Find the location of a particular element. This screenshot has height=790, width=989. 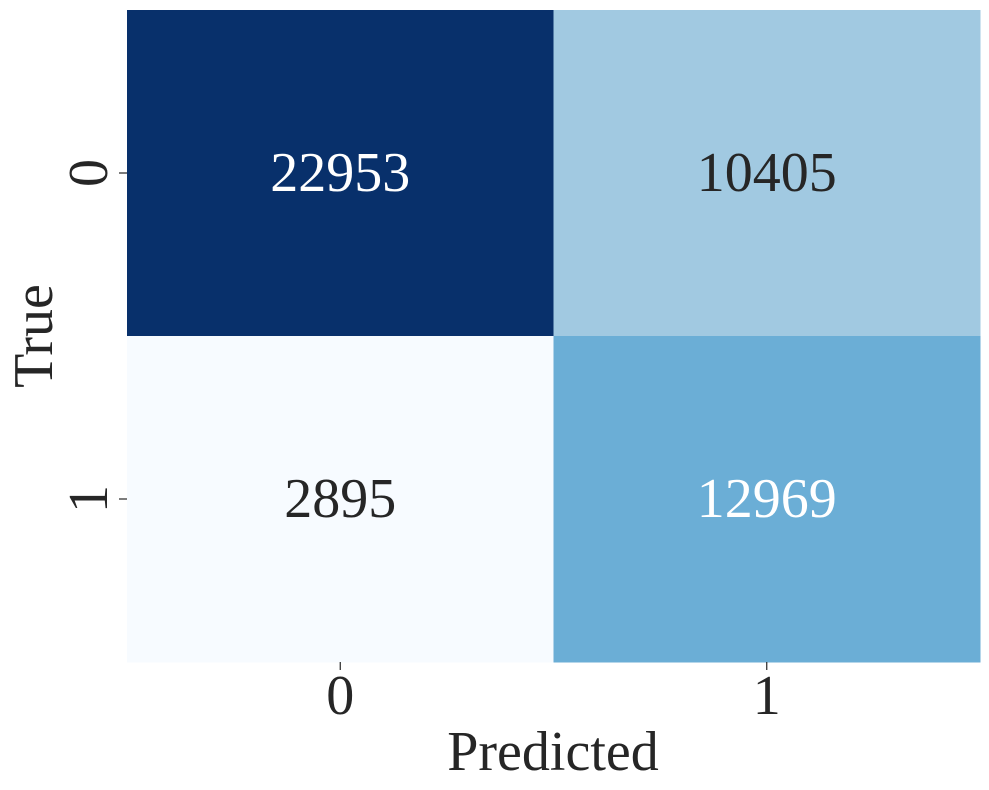

x-axis-label: Predicted is located at coordinates (552, 752).